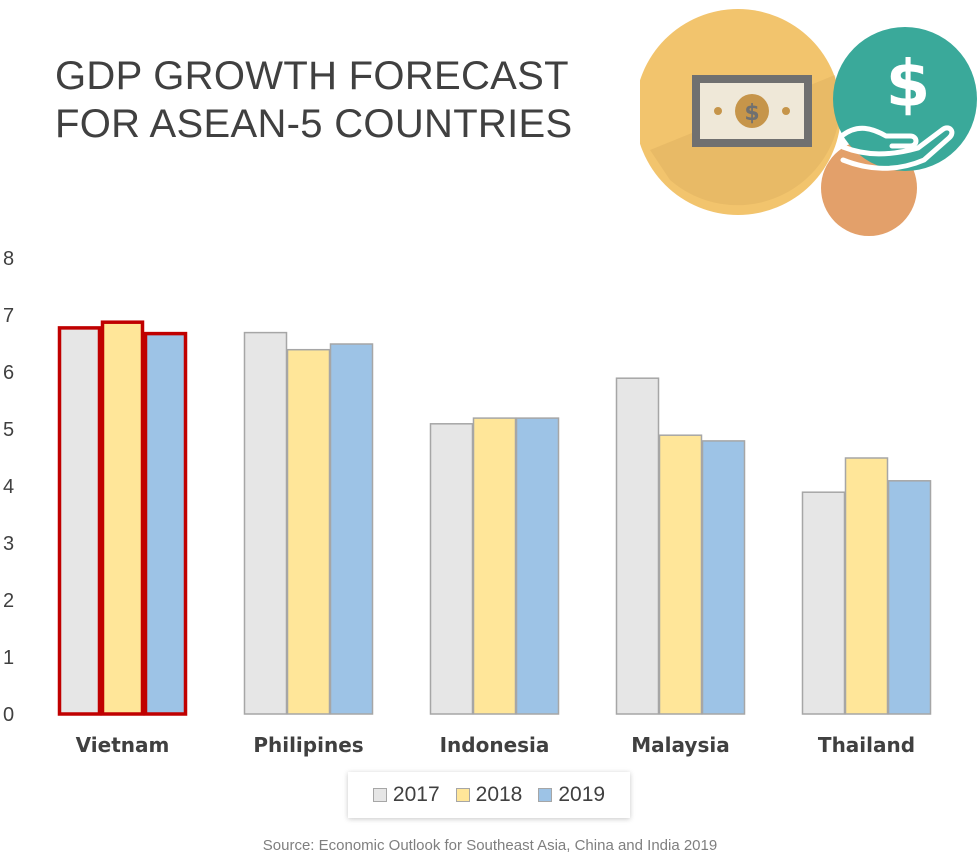 This screenshot has height=856, width=980. I want to click on chart-title-line-2: FOR ASEAN-5 COUNTRIES, so click(314, 124).